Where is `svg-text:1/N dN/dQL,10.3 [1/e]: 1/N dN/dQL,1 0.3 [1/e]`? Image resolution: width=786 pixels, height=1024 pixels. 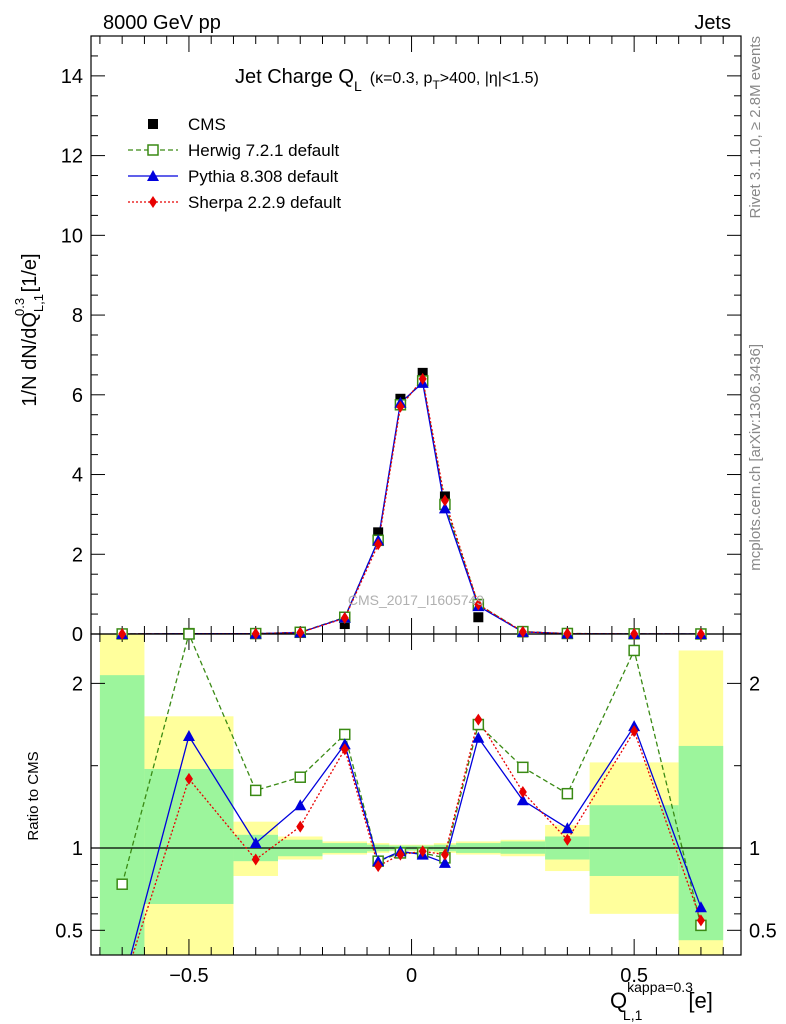
svg-text:1/N dN/dQL,10.3 [1/e]: 1/N dN/dQL,1 0.3 [1/e] is located at coordinates (29, 329).